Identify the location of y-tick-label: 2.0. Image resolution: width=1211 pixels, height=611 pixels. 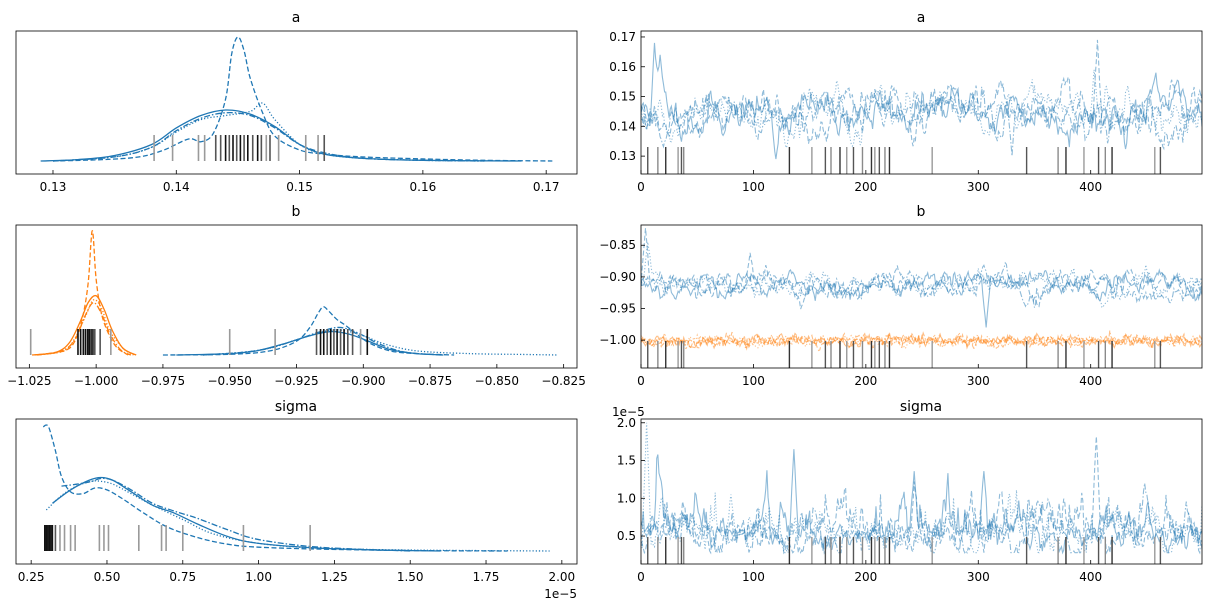
(626, 423).